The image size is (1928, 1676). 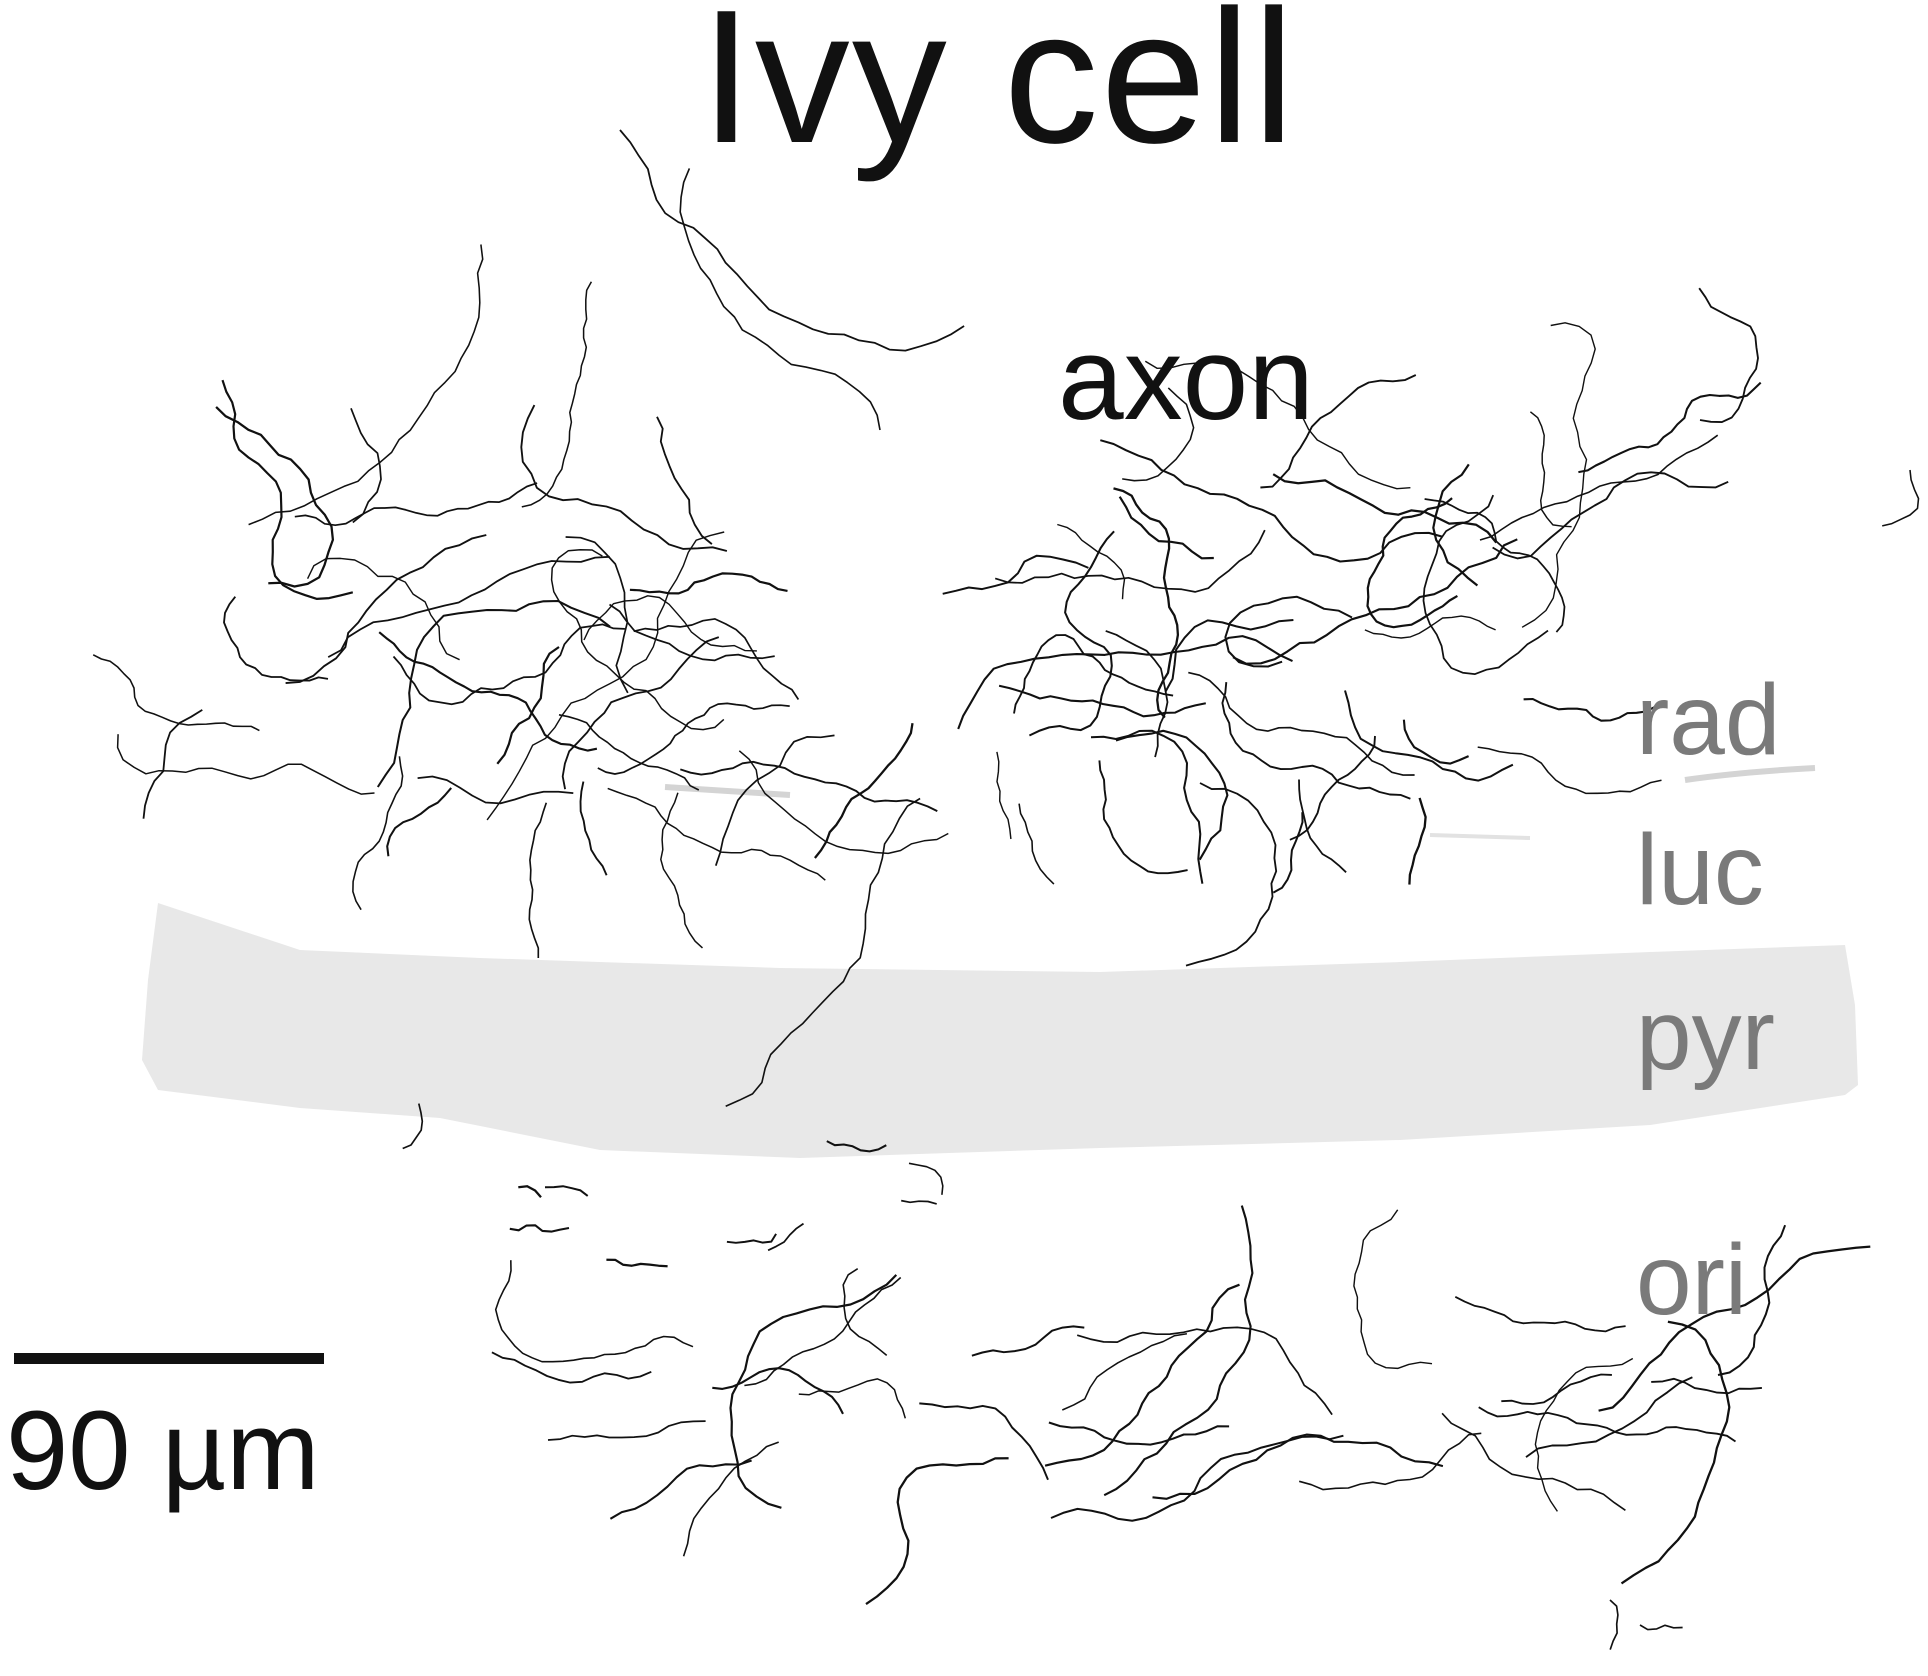 I want to click on figure-title: Ivy cell, so click(x=998, y=91).